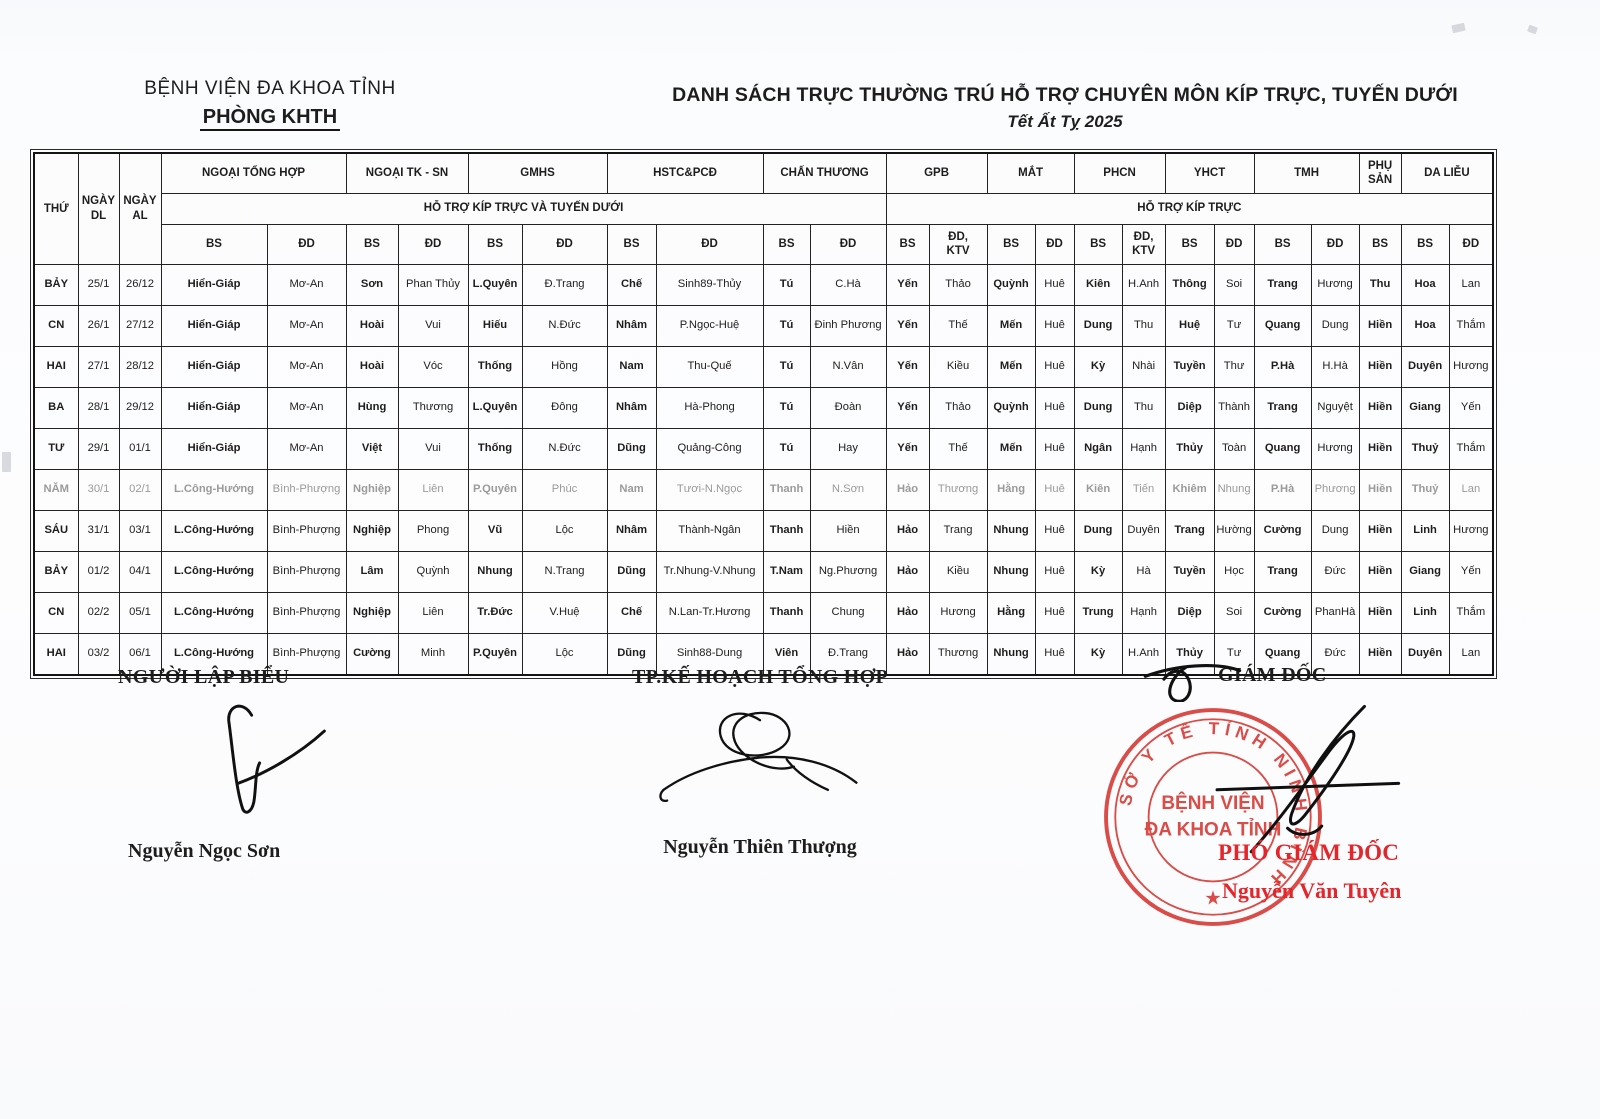  What do you see at coordinates (1447, 173) in the screenshot?
I see `department-header: DA LIỄU` at bounding box center [1447, 173].